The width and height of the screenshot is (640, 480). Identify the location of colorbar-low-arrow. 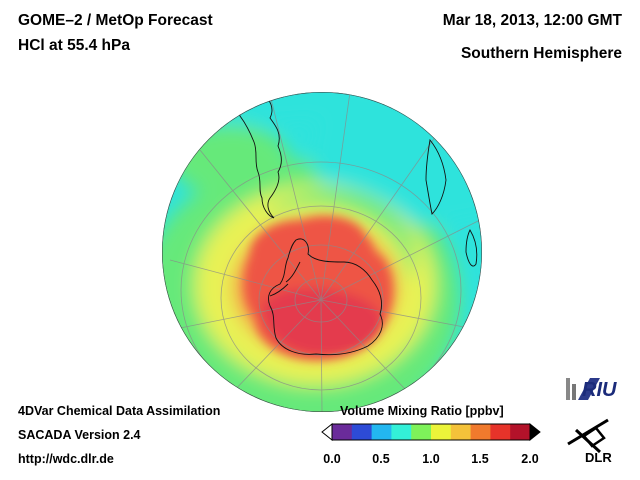
(327, 432).